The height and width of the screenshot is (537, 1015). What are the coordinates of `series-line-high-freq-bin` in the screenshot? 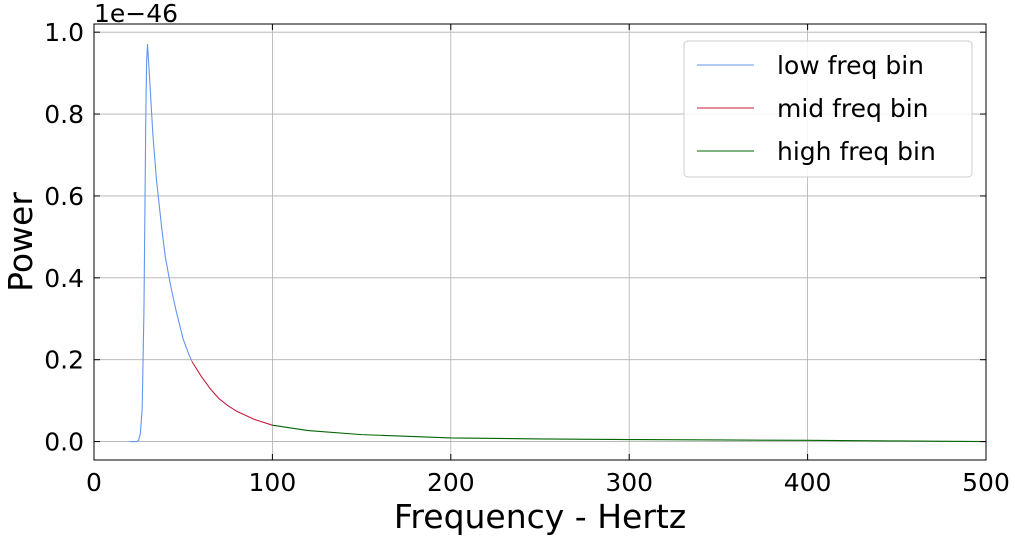 It's located at (629, 433).